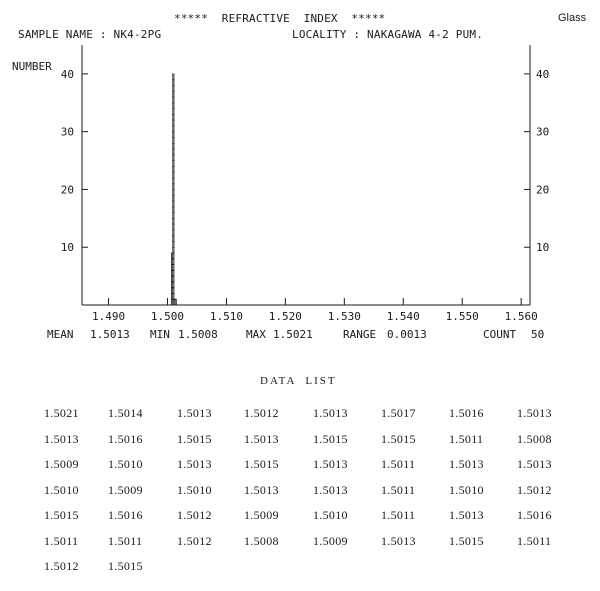 The image size is (600, 591). I want to click on data-list-cell: 1.5014, so click(125, 413).